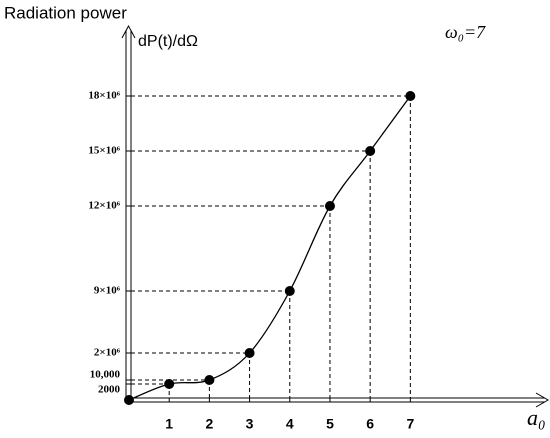  What do you see at coordinates (107, 353) in the screenshot?
I see `y-tick-label: 2×10⁶` at bounding box center [107, 353].